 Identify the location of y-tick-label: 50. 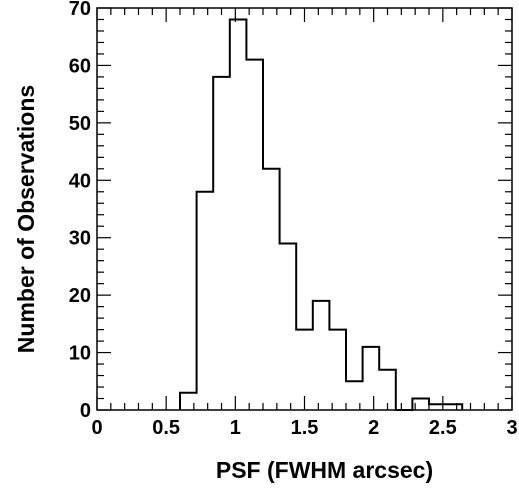
(80, 124).